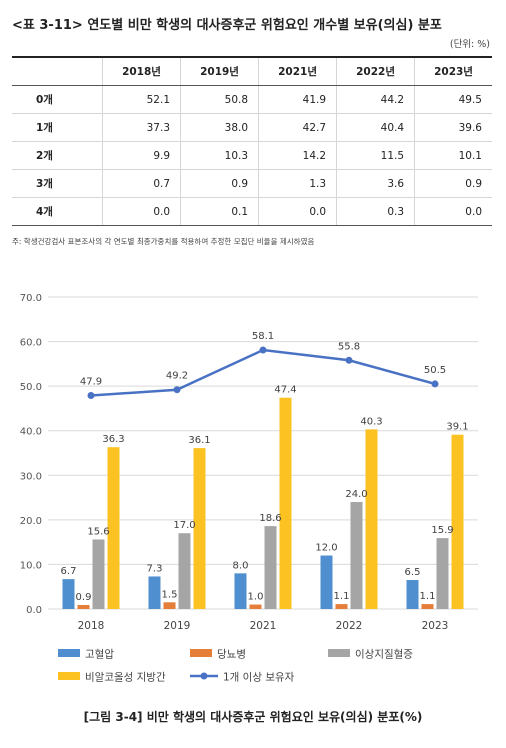 The width and height of the screenshot is (506, 748). I want to click on bar-data-label: 17.0, so click(184, 525).